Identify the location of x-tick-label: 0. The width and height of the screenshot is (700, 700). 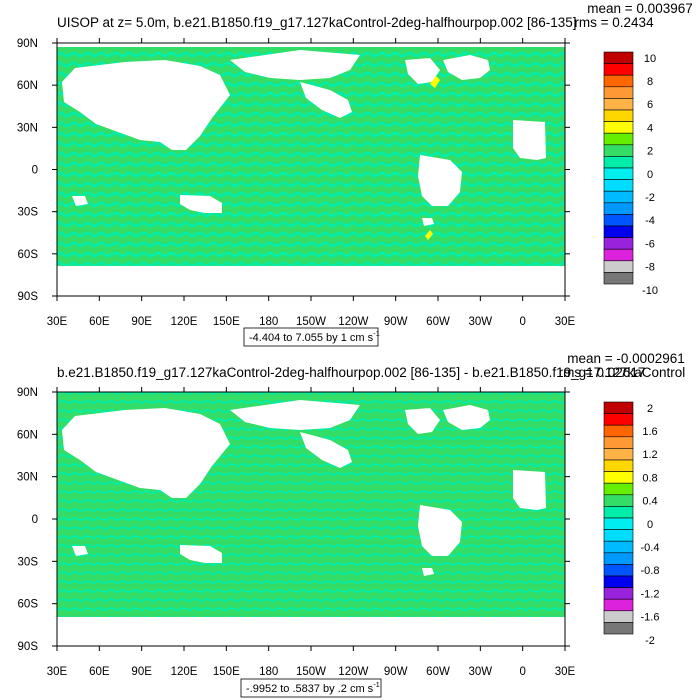
(522, 672).